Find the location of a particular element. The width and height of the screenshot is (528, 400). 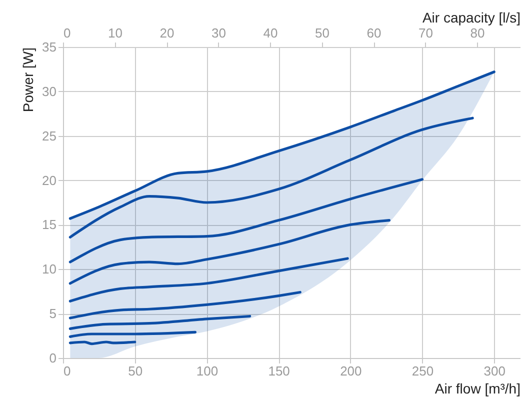

x-tick-label: 250 is located at coordinates (423, 371).